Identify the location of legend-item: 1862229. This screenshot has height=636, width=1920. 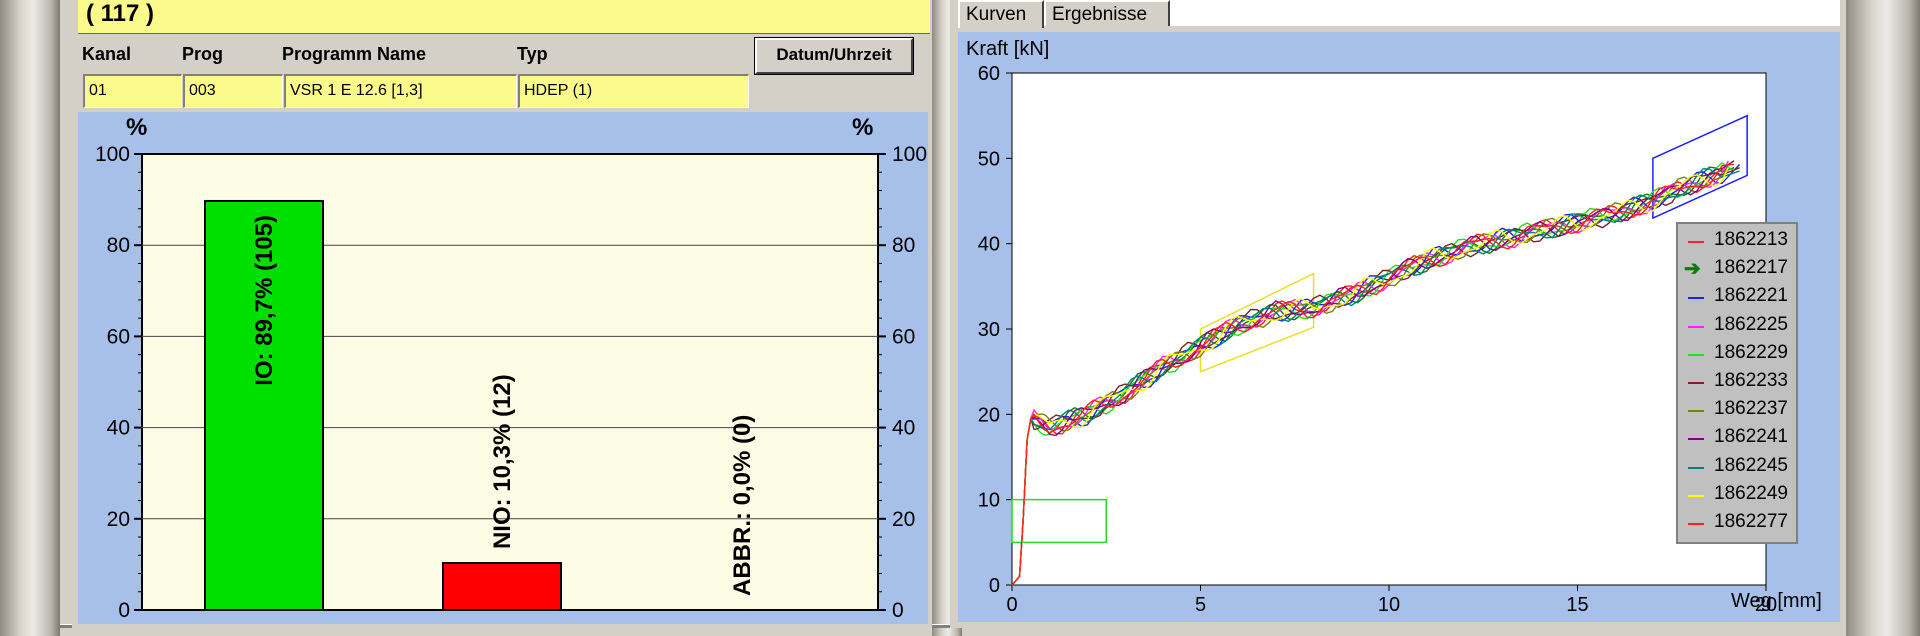
(1737, 355).